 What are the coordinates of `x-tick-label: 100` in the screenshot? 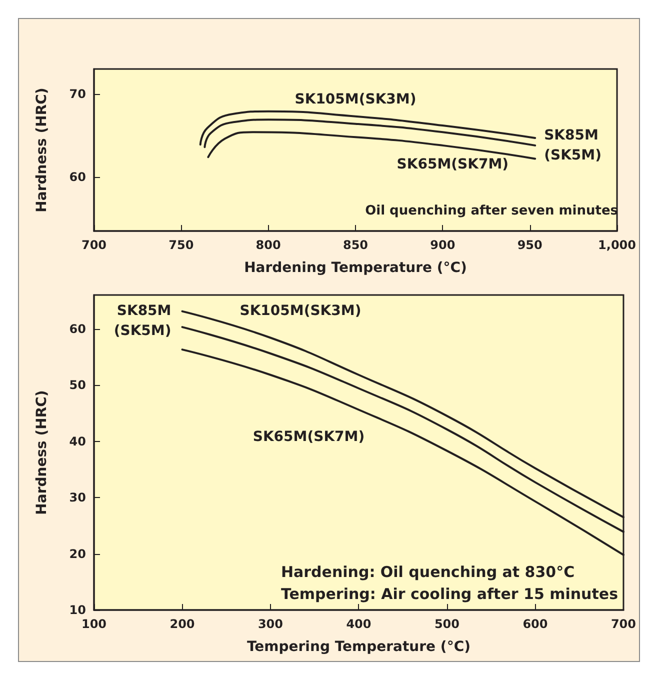 It's located at (94, 624).